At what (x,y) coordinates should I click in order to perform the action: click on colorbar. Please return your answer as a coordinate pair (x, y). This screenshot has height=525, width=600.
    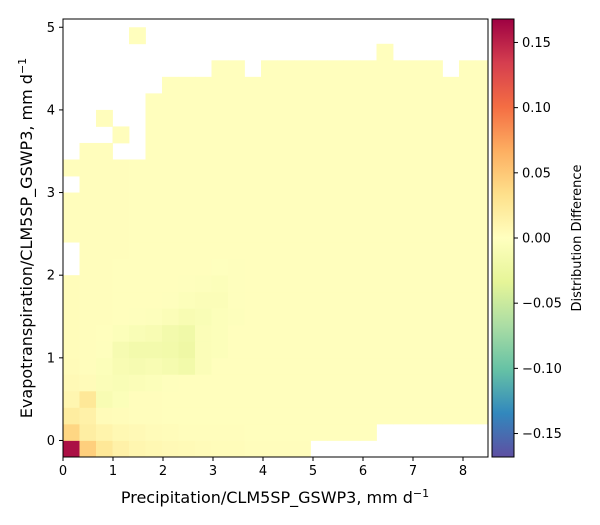
    Looking at the image, I should click on (503, 238).